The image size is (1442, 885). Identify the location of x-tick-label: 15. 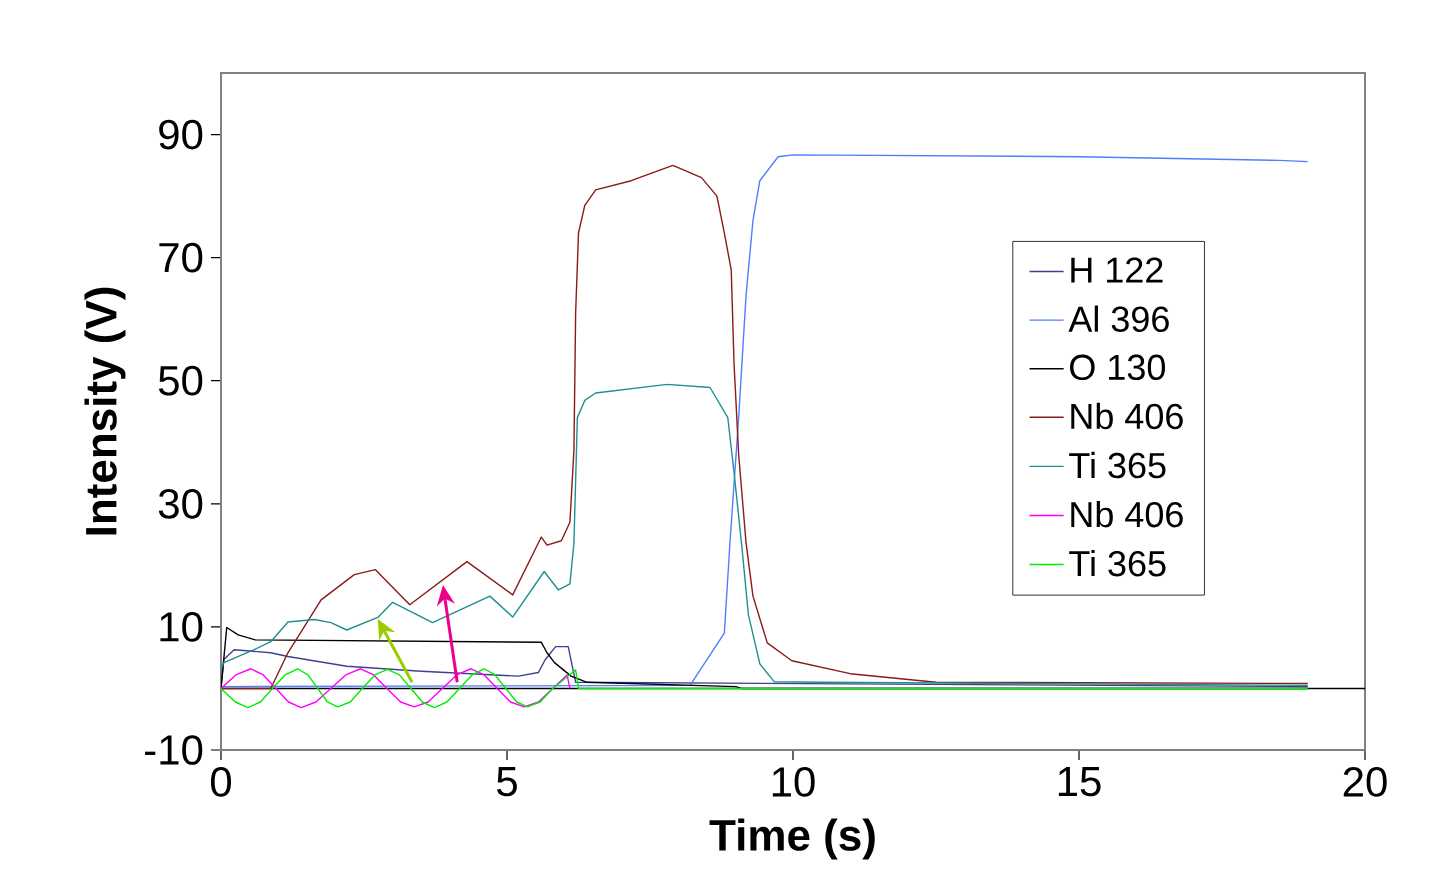
(1079, 782).